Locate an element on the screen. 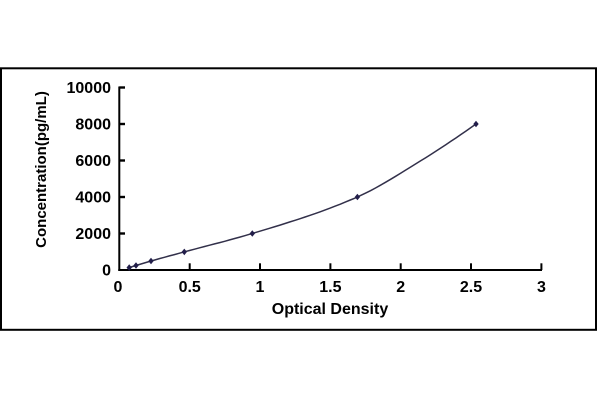 Image resolution: width=600 pixels, height=400 pixels. svg-text: 2 is located at coordinates (400, 287).